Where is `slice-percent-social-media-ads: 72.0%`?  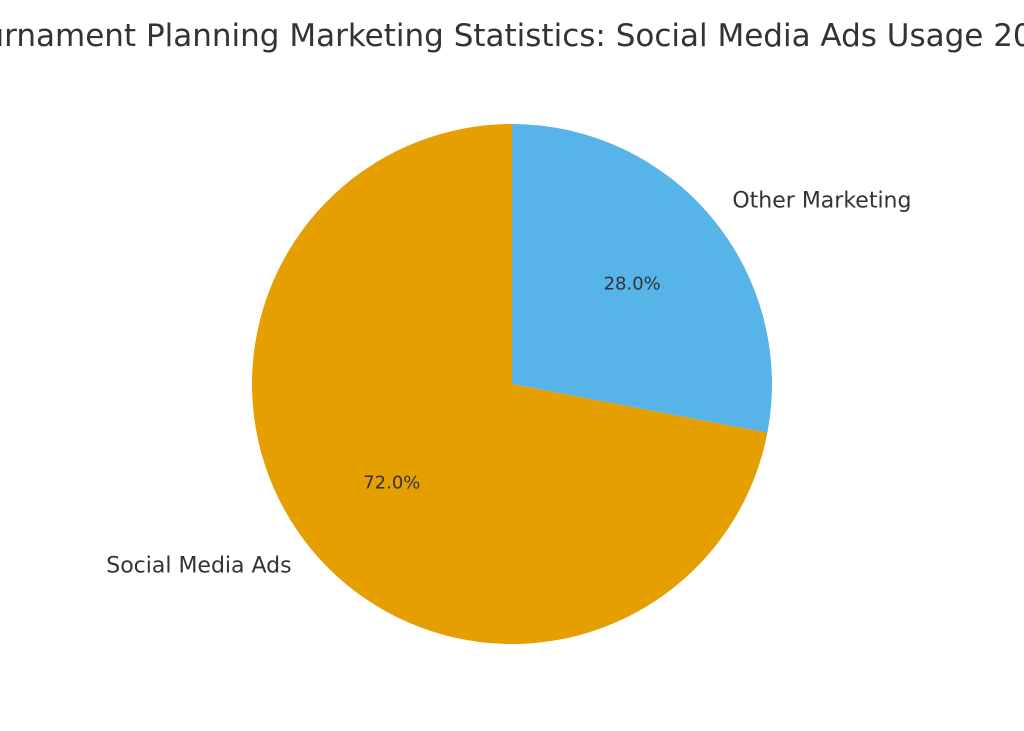 slice-percent-social-media-ads: 72.0% is located at coordinates (391, 482).